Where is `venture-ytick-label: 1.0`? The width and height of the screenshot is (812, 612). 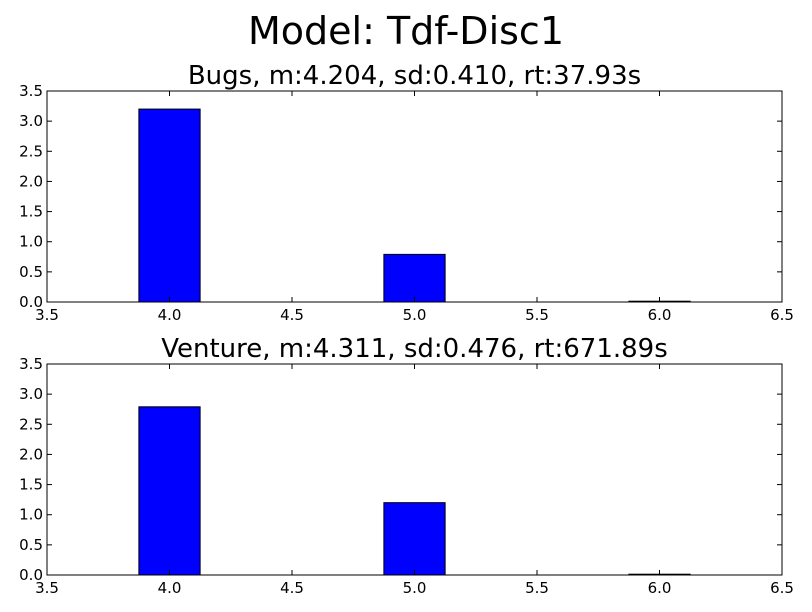
venture-ytick-label: 1.0 is located at coordinates (31, 515).